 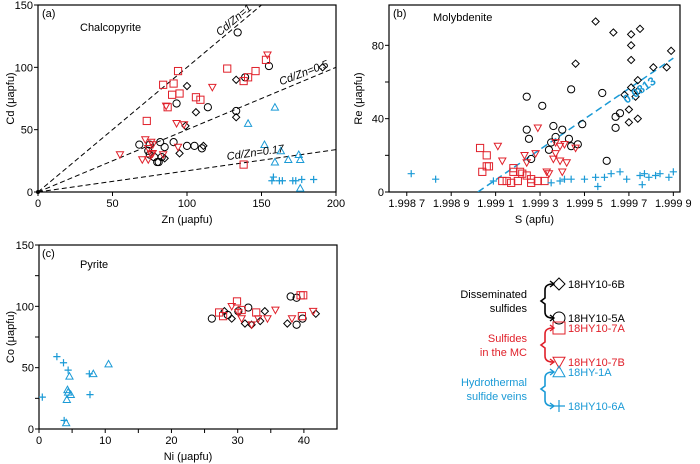 What do you see at coordinates (28, 369) in the screenshot?
I see `y-tick-label: 50` at bounding box center [28, 369].